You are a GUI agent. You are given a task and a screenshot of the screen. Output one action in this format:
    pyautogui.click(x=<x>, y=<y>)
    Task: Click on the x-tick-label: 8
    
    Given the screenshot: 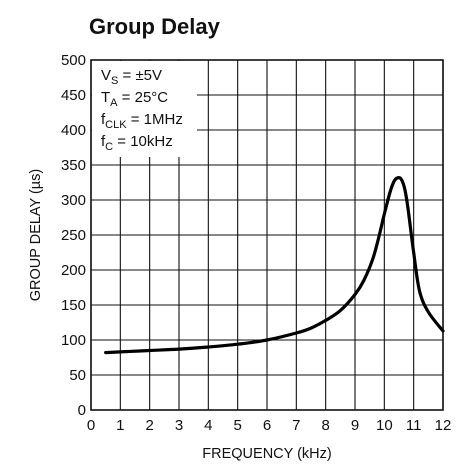 What is the action you would take?
    pyautogui.click(x=325, y=425)
    